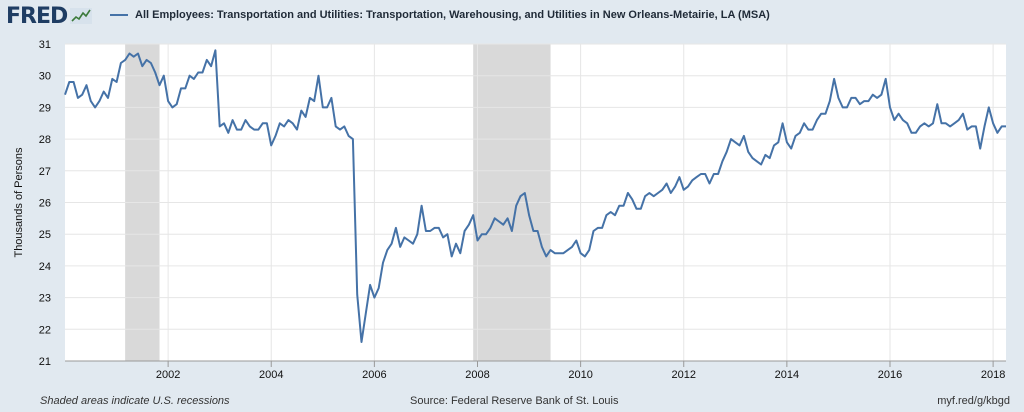  What do you see at coordinates (890, 375) in the screenshot?
I see `x-tick-label: 2016` at bounding box center [890, 375].